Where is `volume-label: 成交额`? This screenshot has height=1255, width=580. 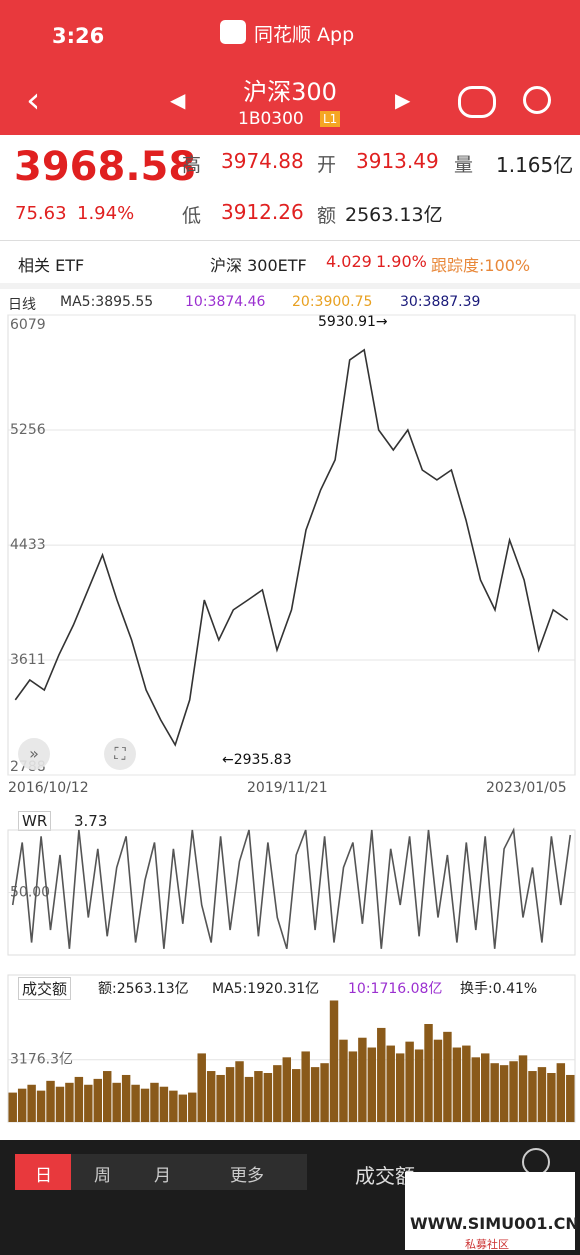
volume-label: 成交额 is located at coordinates (45, 988).